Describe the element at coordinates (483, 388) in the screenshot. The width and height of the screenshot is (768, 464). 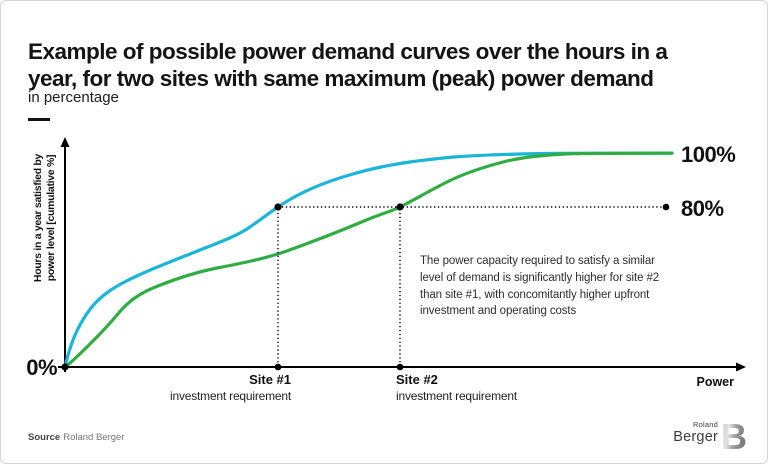
I see `site2-axis-label: Site #2 investment requirement` at that location.